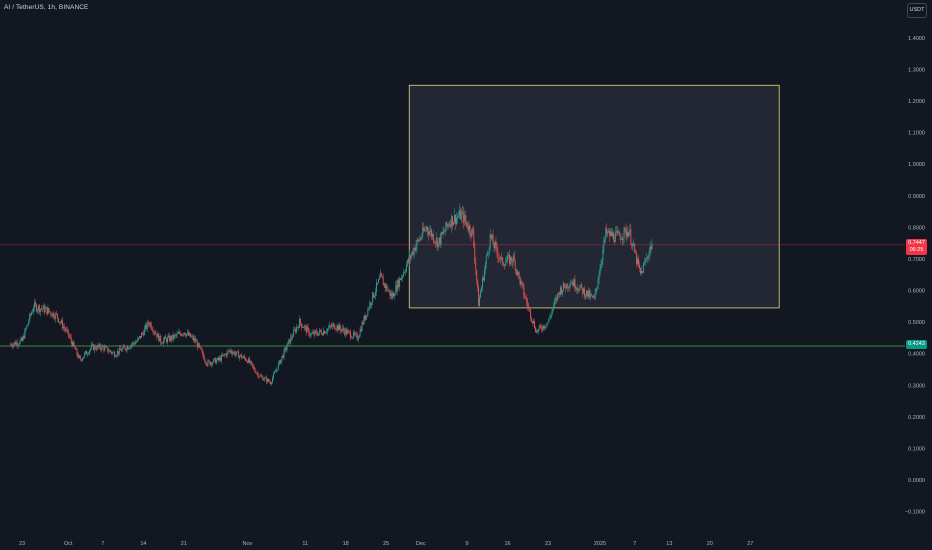 This screenshot has width=932, height=550. What do you see at coordinates (916, 323) in the screenshot?
I see `y-tick-label: 0.5000` at bounding box center [916, 323].